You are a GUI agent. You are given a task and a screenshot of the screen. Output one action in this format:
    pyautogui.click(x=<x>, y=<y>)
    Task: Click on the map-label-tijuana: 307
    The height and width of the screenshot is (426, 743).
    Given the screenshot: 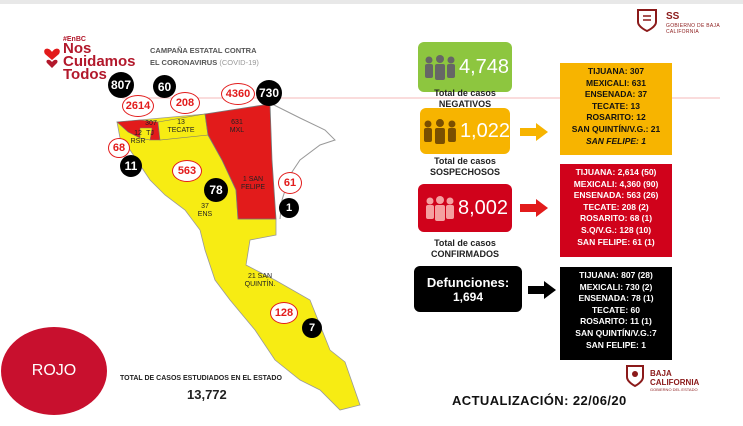 What is the action you would take?
    pyautogui.click(x=151, y=123)
    